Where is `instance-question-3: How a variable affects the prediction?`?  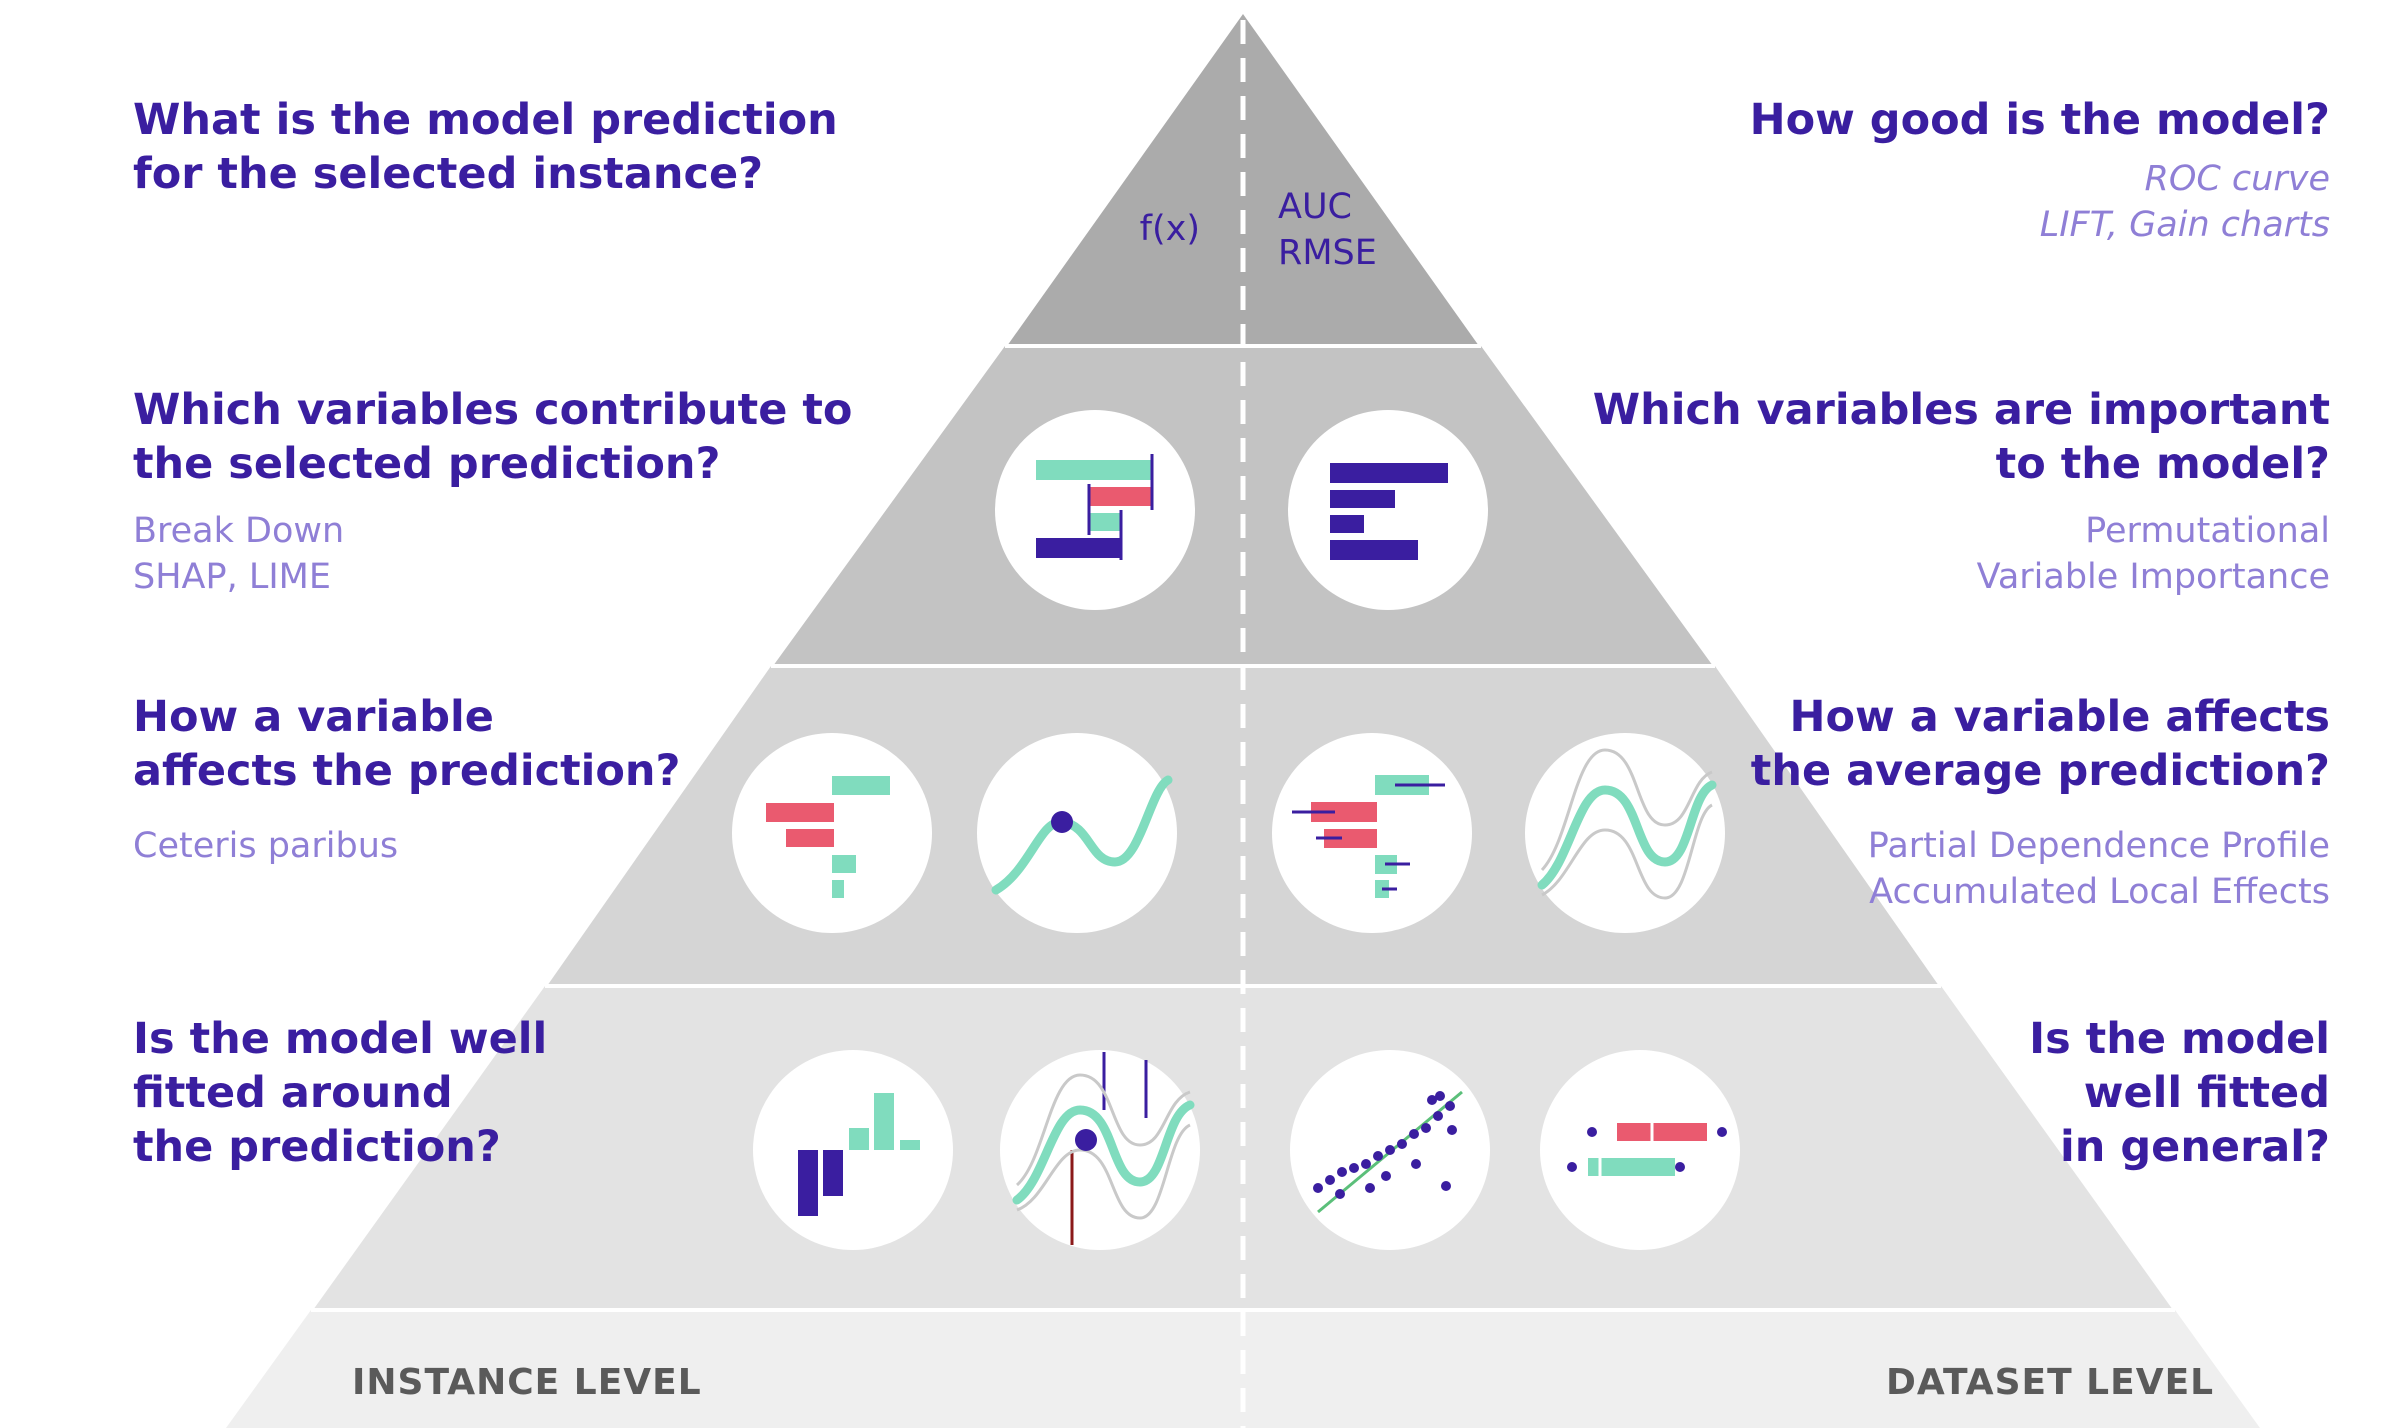 instance-question-3: How a variable affects the prediction? is located at coordinates (407, 744).